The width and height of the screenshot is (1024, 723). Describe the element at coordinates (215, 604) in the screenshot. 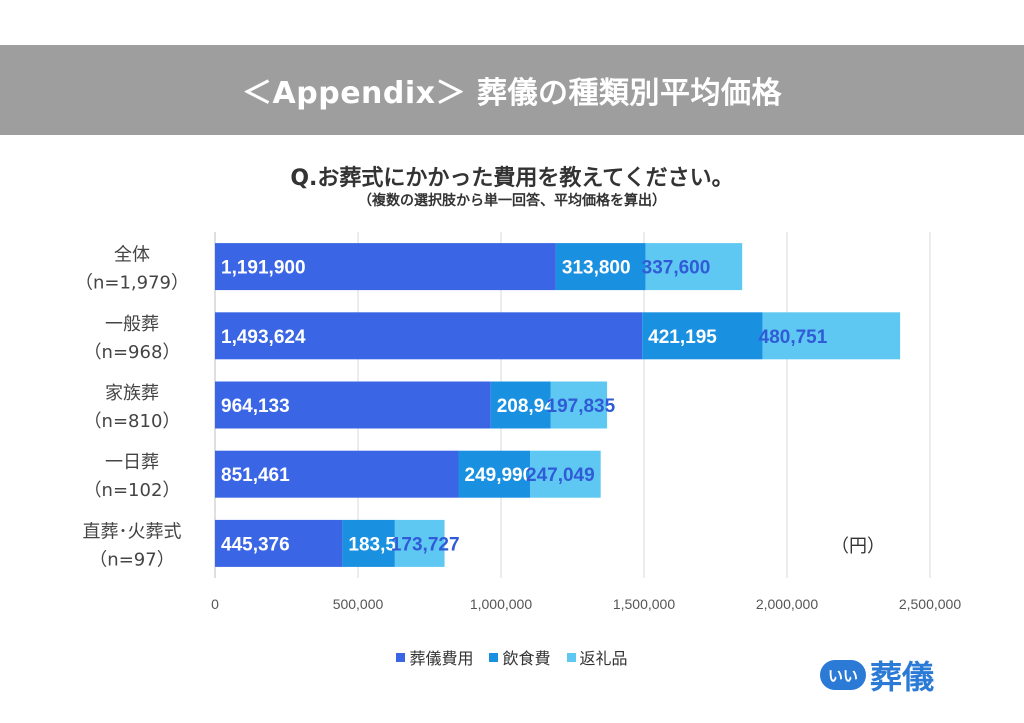

I see `x-tick-label: 0` at that location.